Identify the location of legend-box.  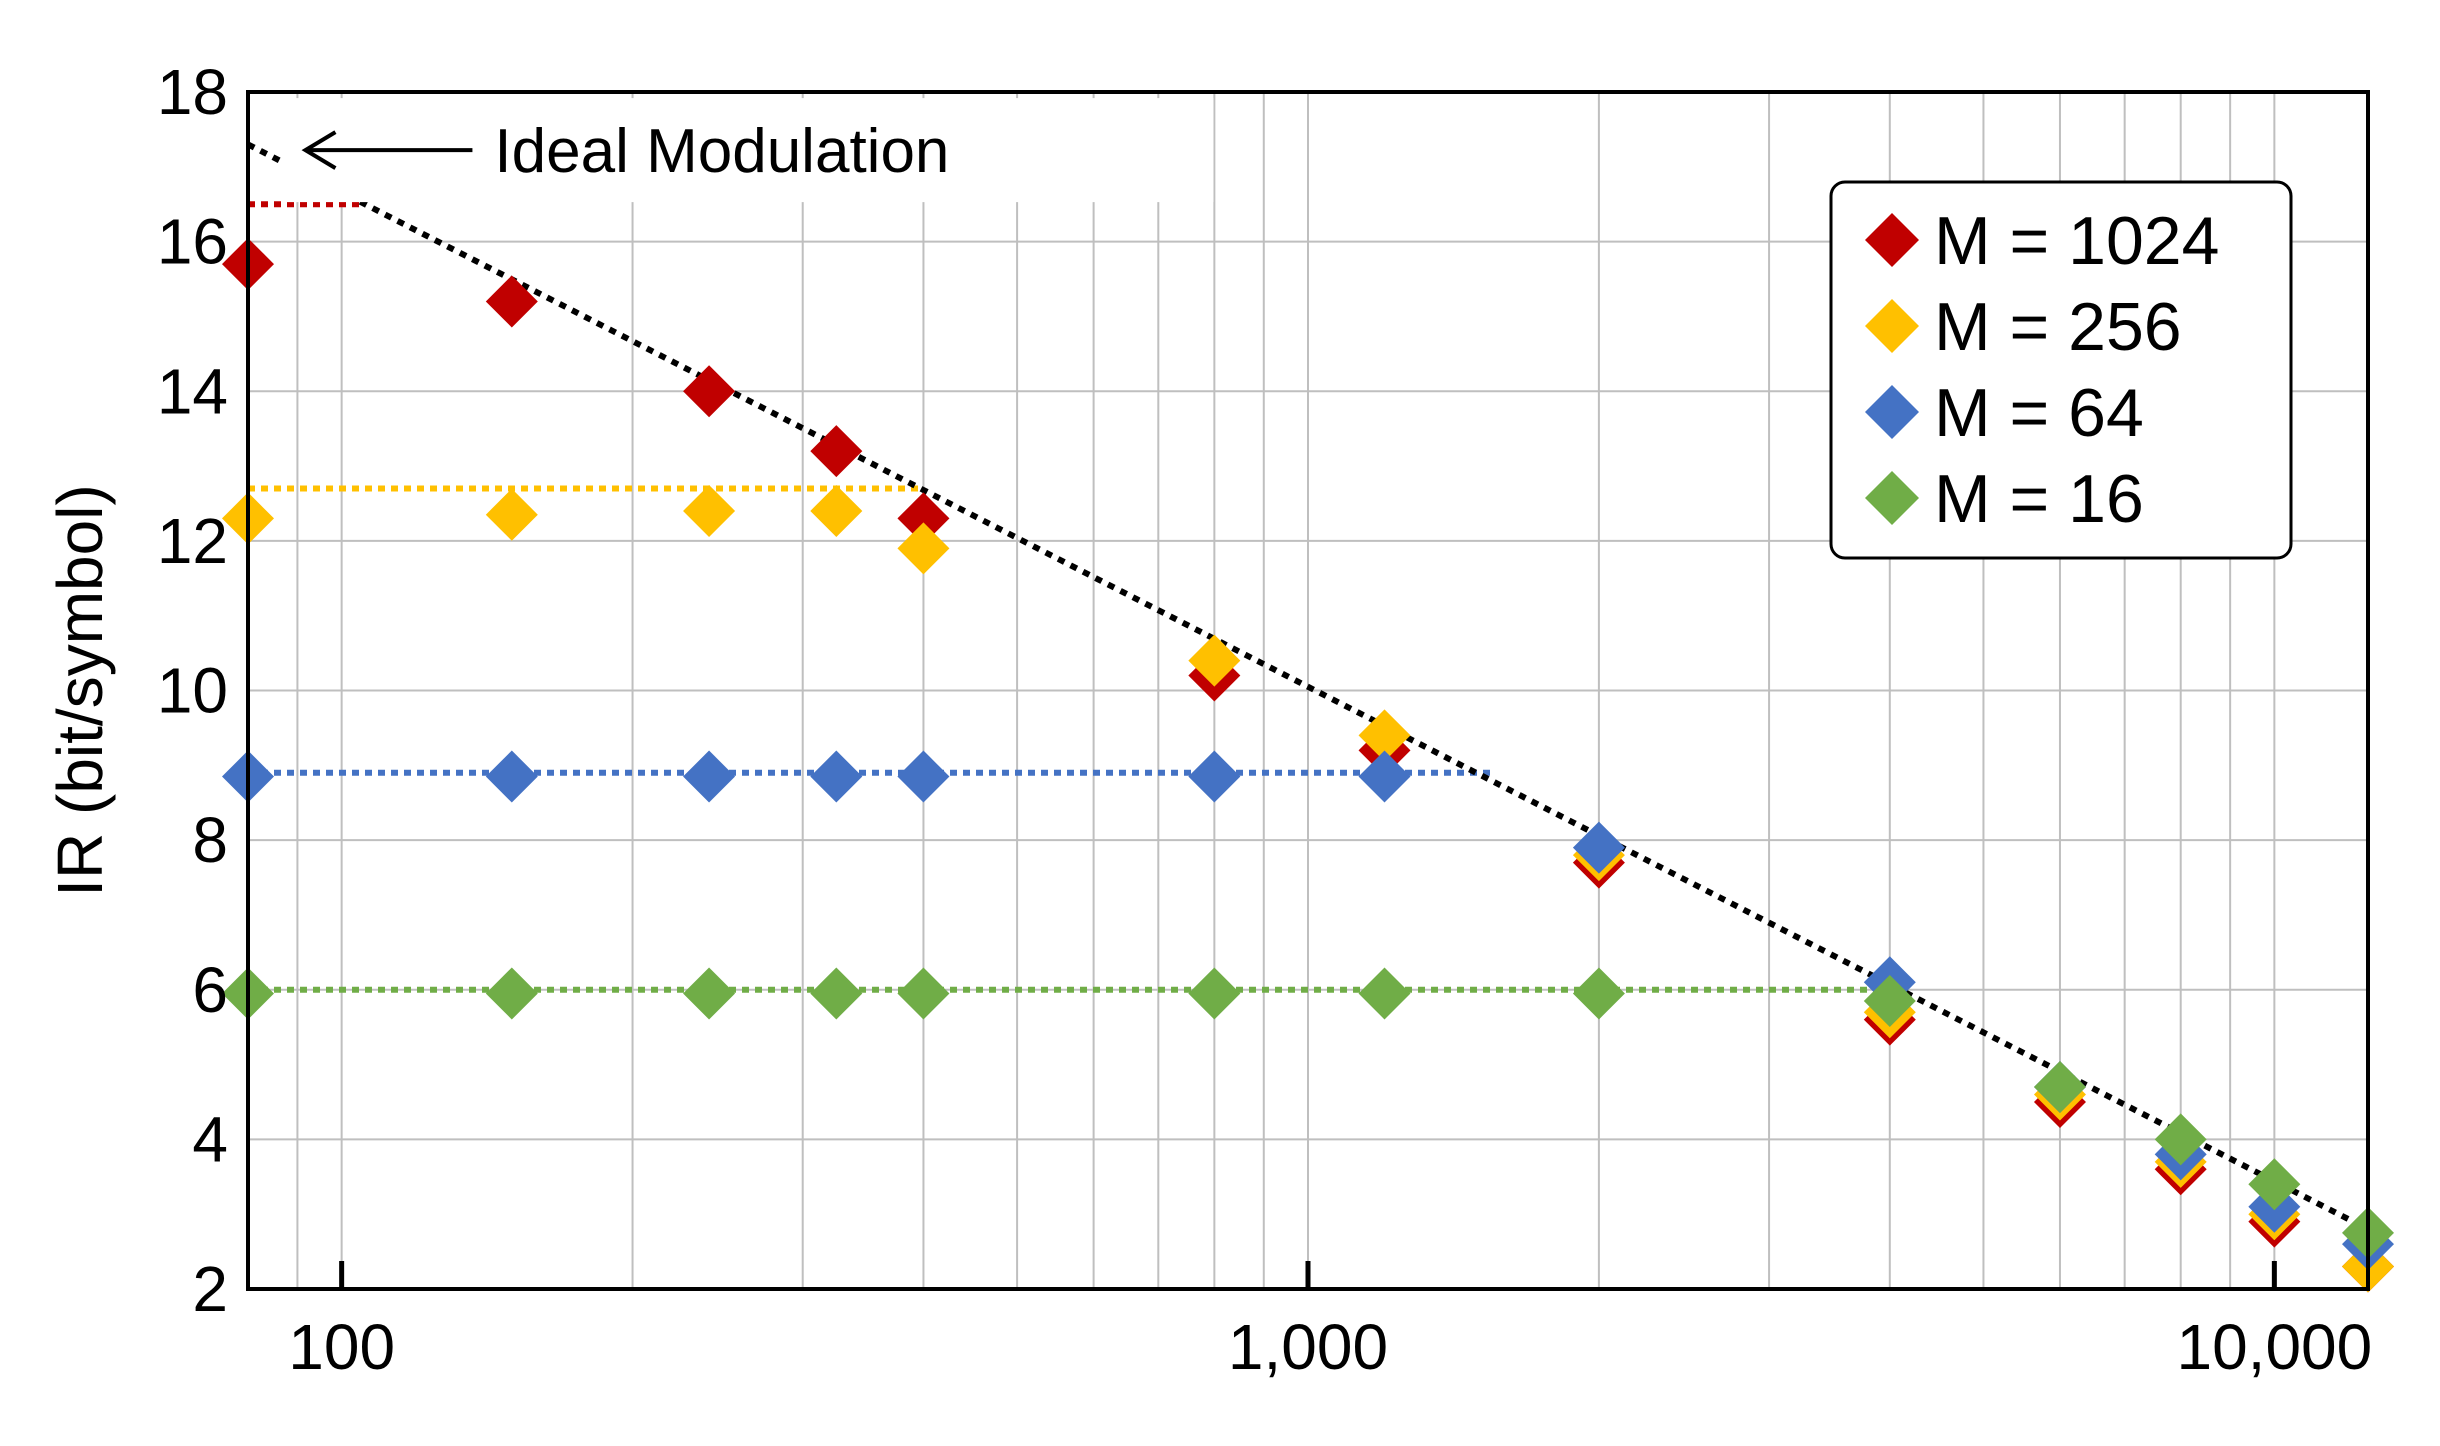
(2061, 370).